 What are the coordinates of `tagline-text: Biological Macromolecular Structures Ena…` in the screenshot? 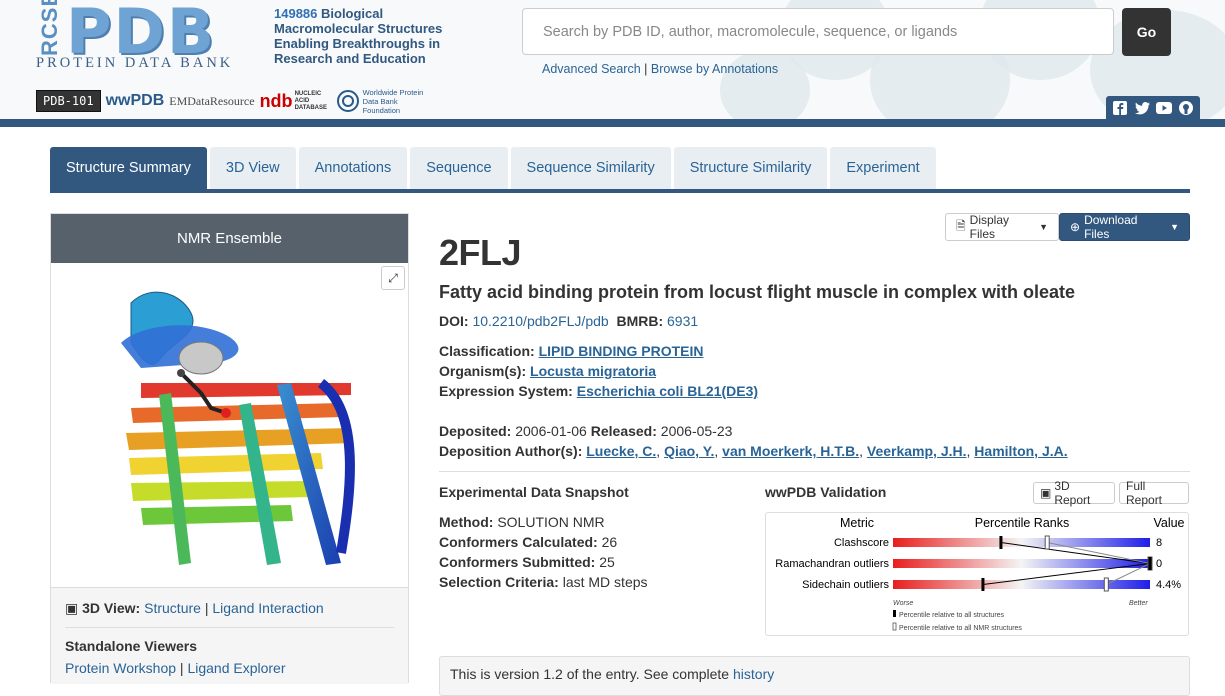 It's located at (358, 36).